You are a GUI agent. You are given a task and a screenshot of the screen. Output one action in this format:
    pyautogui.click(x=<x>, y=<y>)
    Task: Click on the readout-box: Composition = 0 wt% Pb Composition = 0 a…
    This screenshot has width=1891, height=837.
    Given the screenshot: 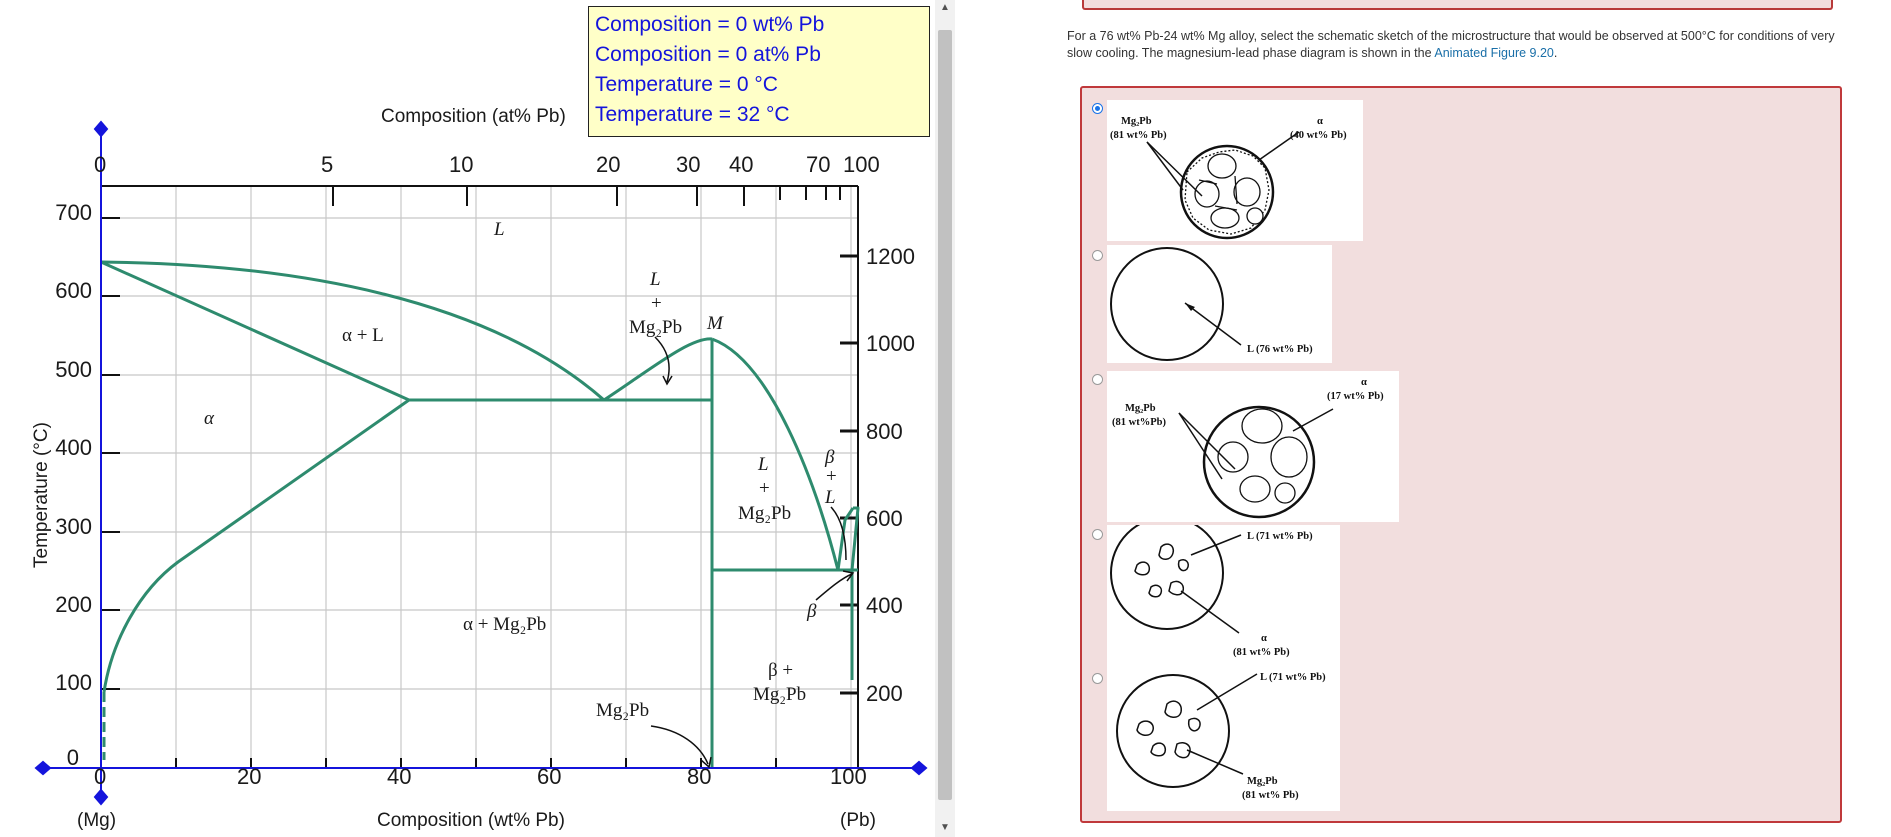 What is the action you would take?
    pyautogui.click(x=759, y=71)
    